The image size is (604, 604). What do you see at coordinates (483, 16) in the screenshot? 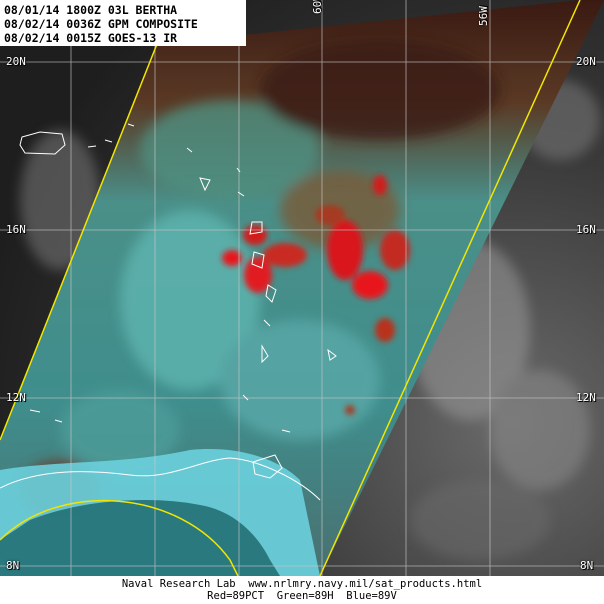
I see `lon-label-56w: 56W` at bounding box center [483, 16].